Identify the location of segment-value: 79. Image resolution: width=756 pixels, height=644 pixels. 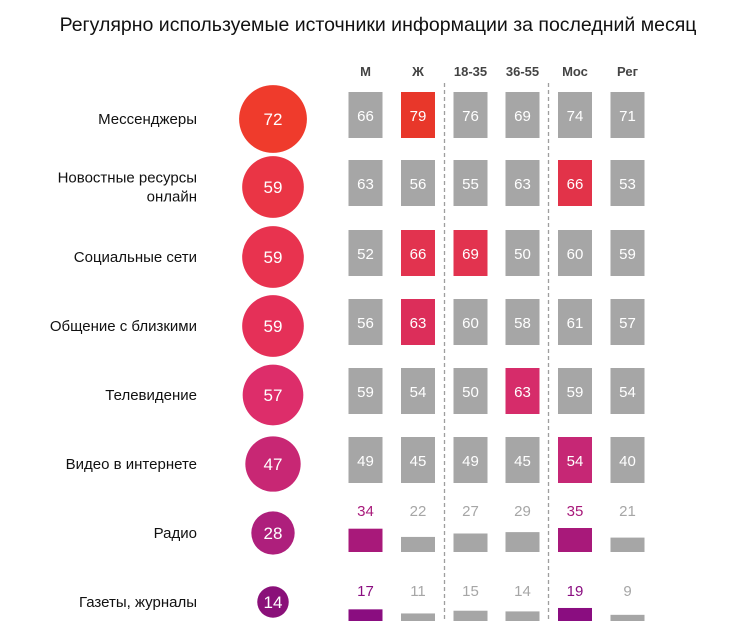
(418, 116).